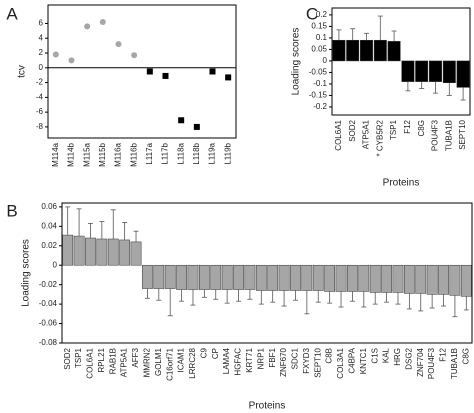  I want to click on y-tick-label: 6, so click(41, 23).